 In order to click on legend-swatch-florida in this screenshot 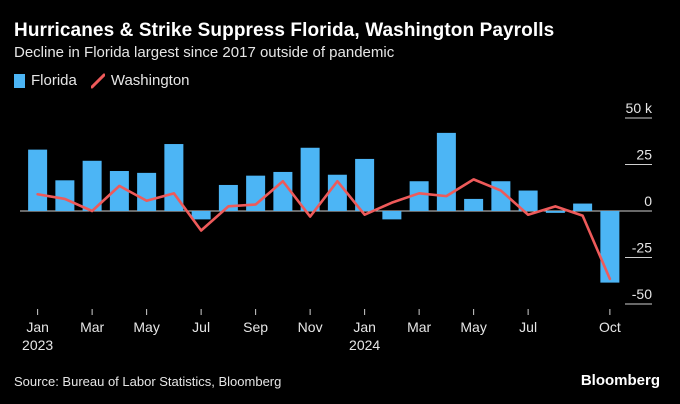, I will do `click(19, 80)`.